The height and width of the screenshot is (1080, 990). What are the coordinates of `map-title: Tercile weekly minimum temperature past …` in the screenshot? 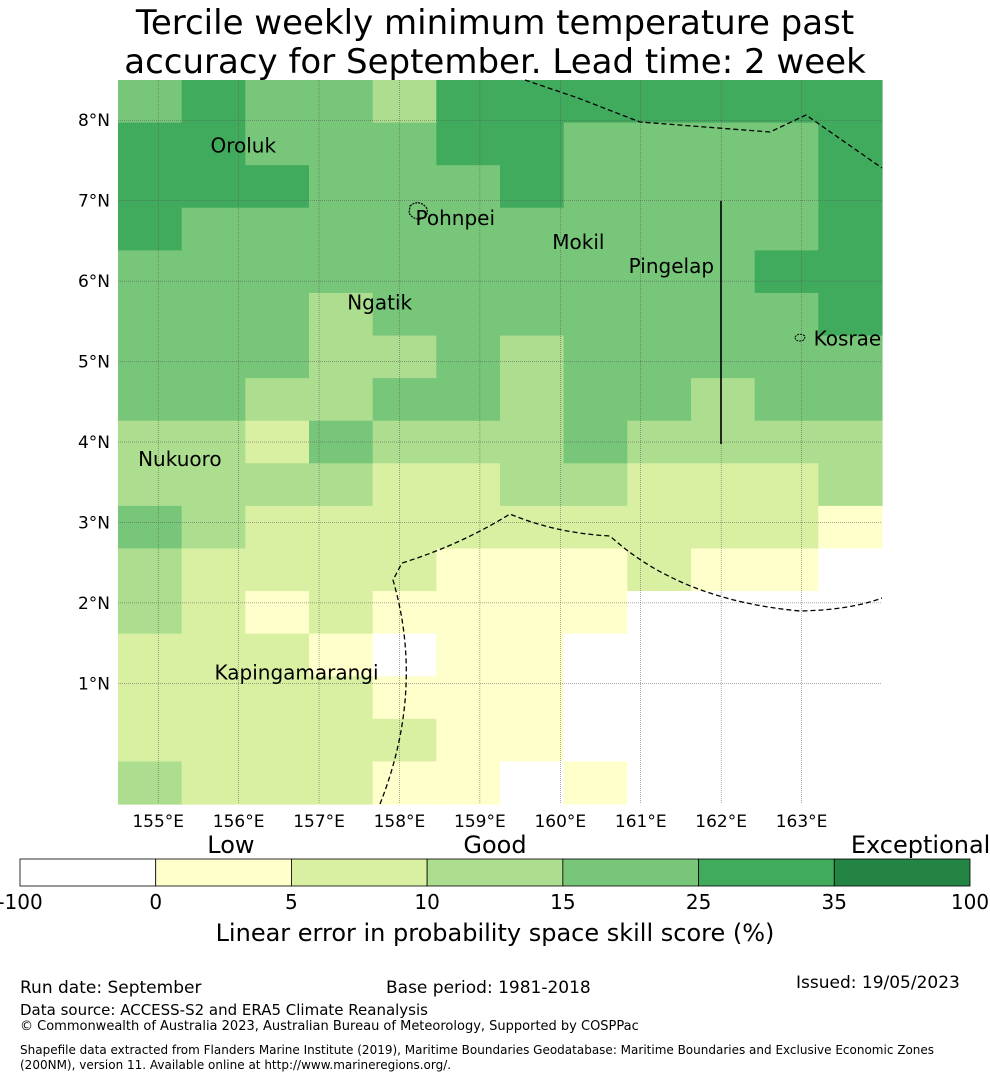 It's located at (495, 43).